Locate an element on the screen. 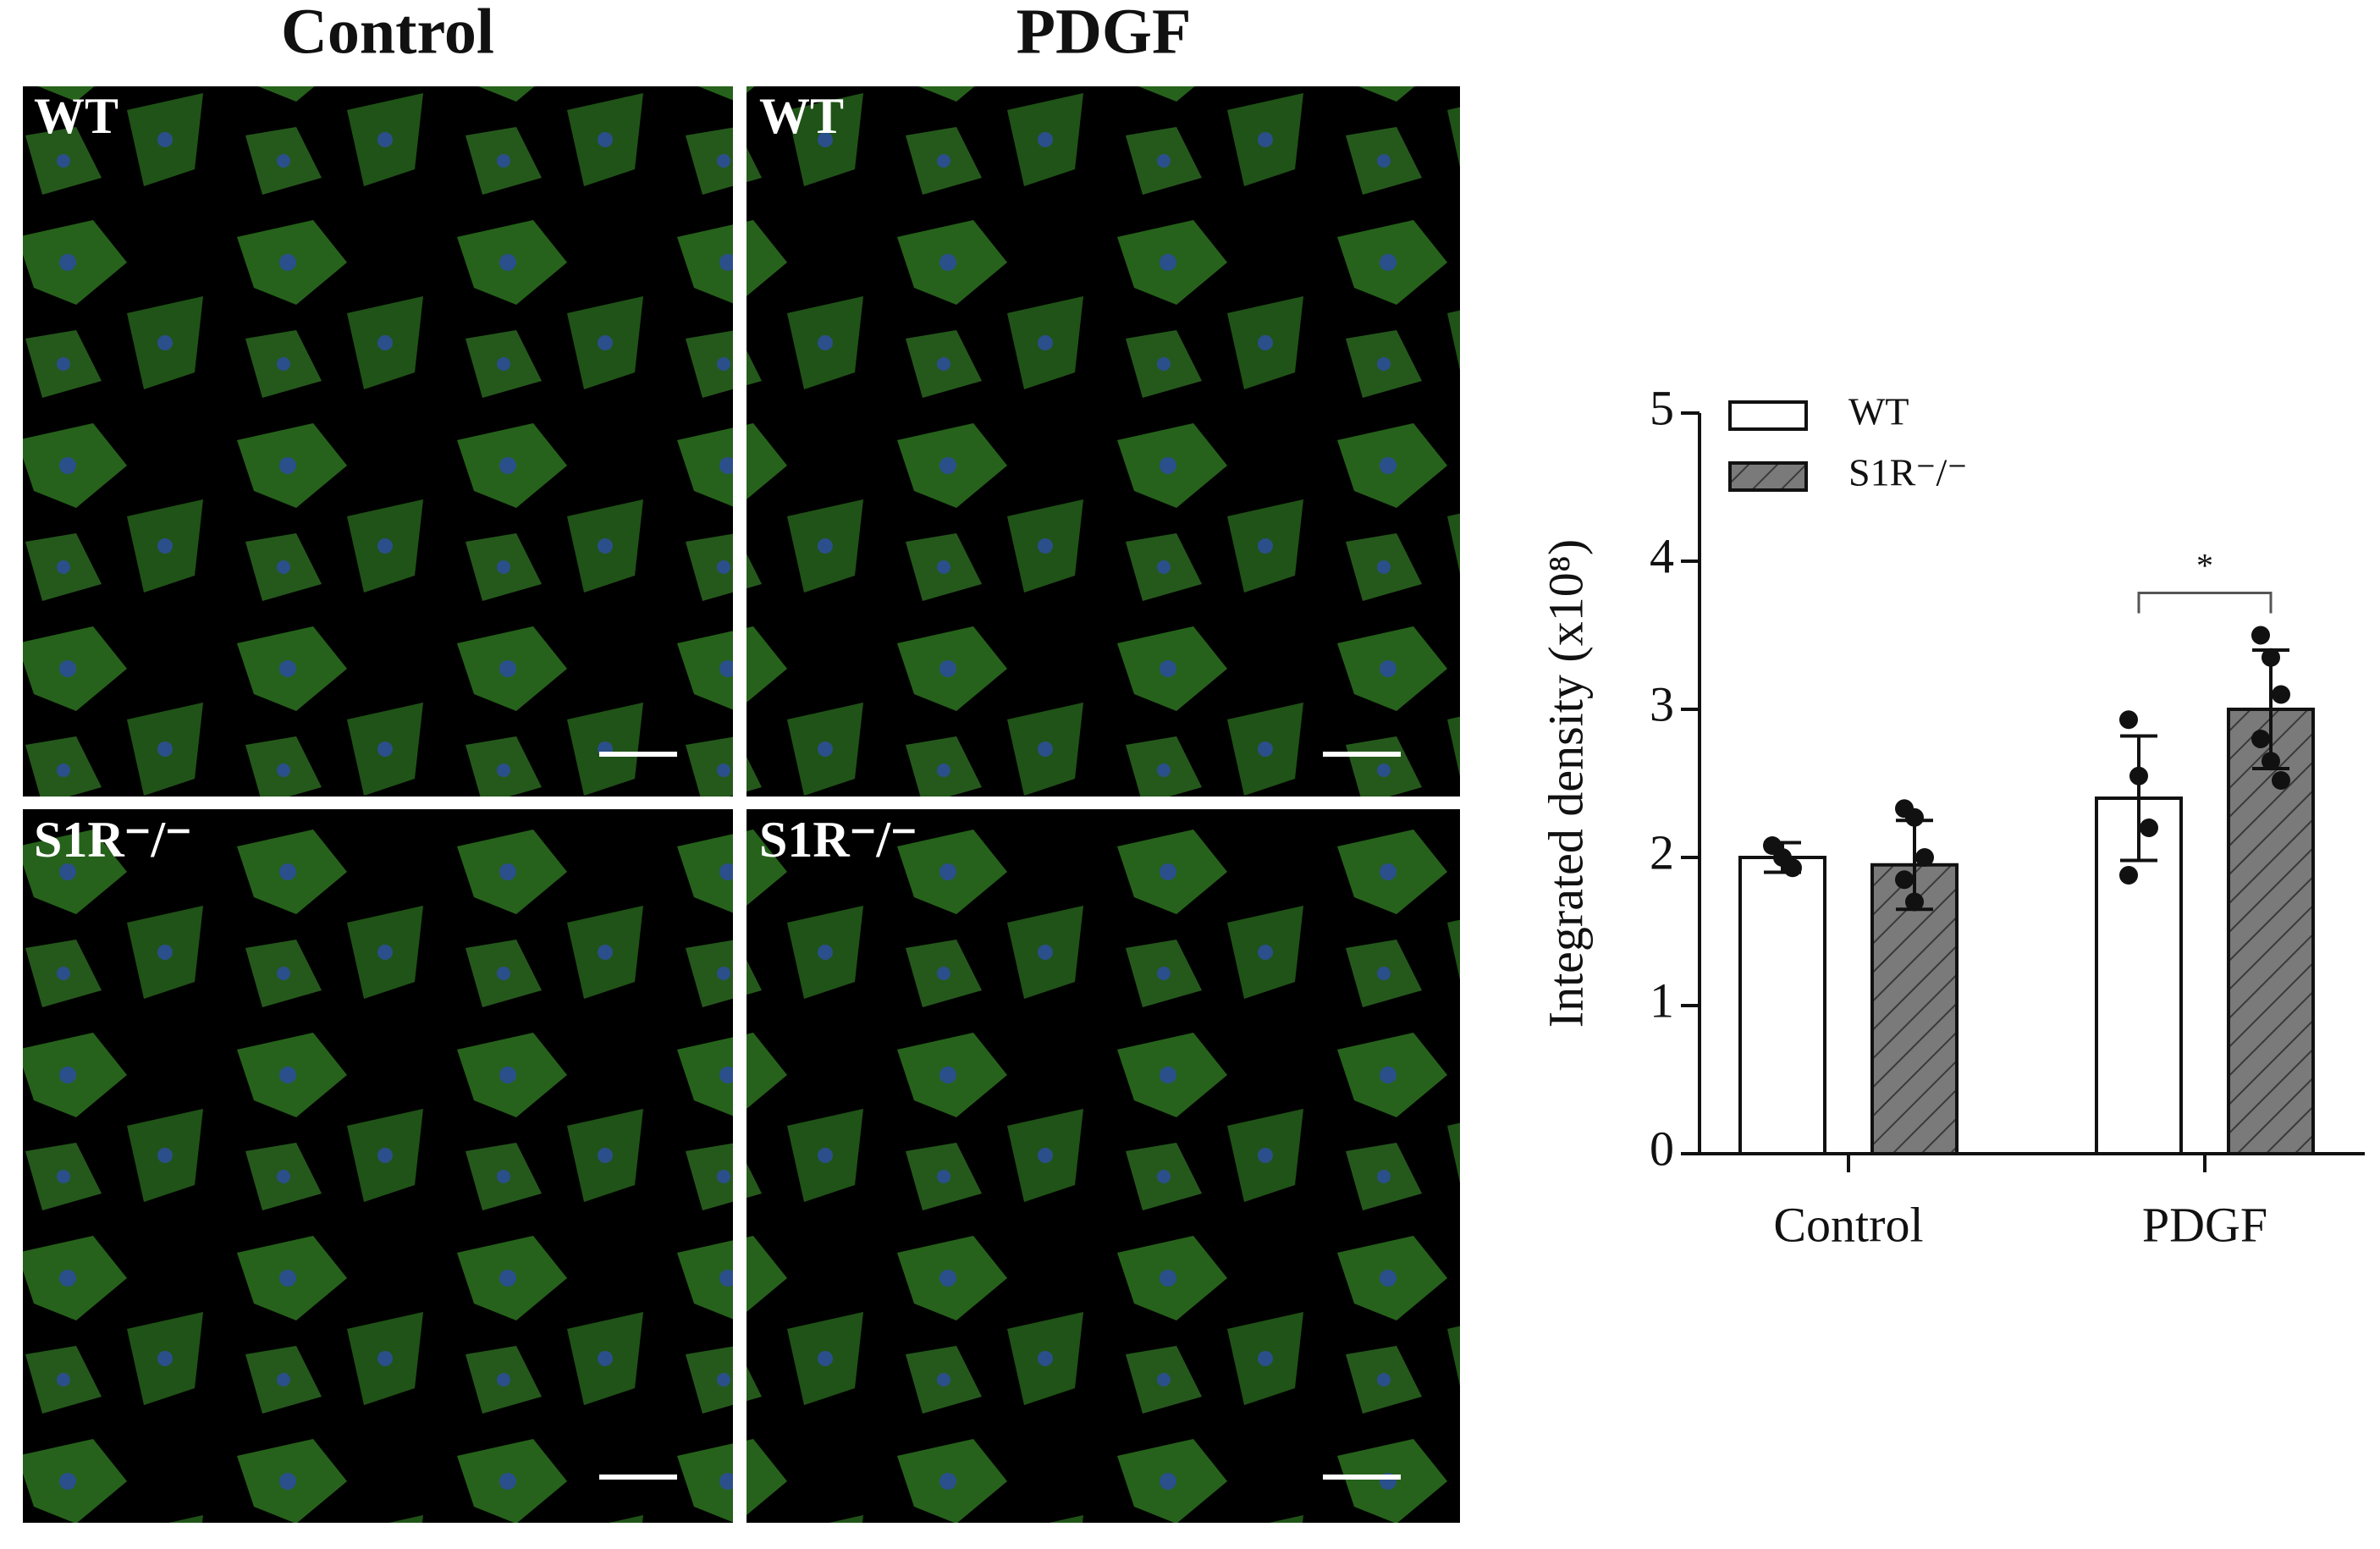  x-tick-label: Control is located at coordinates (1848, 1224).